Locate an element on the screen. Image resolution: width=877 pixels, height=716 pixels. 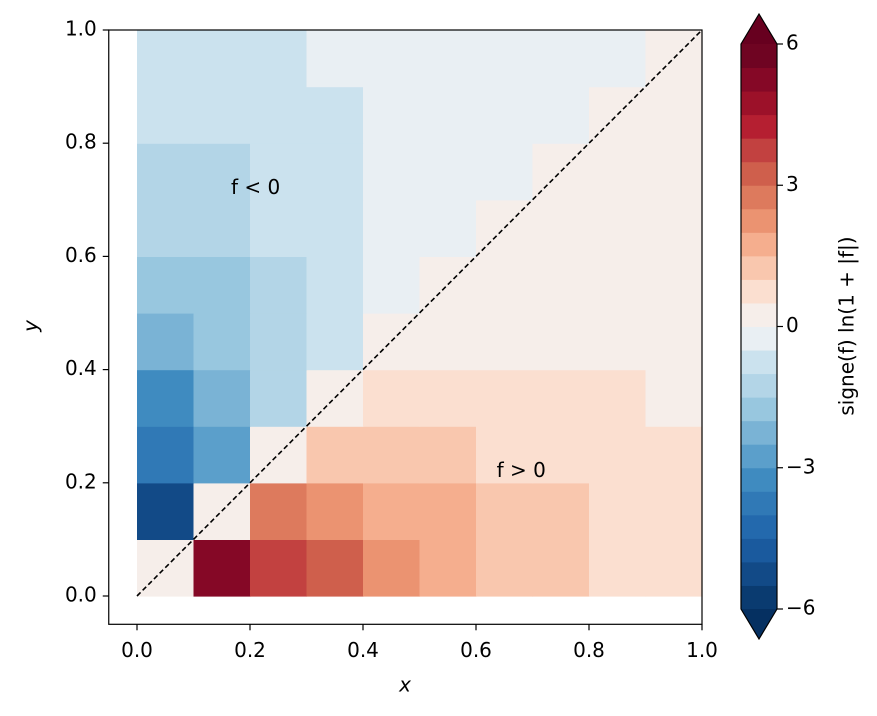
x-tick-label: 0.4 is located at coordinates (363, 650).